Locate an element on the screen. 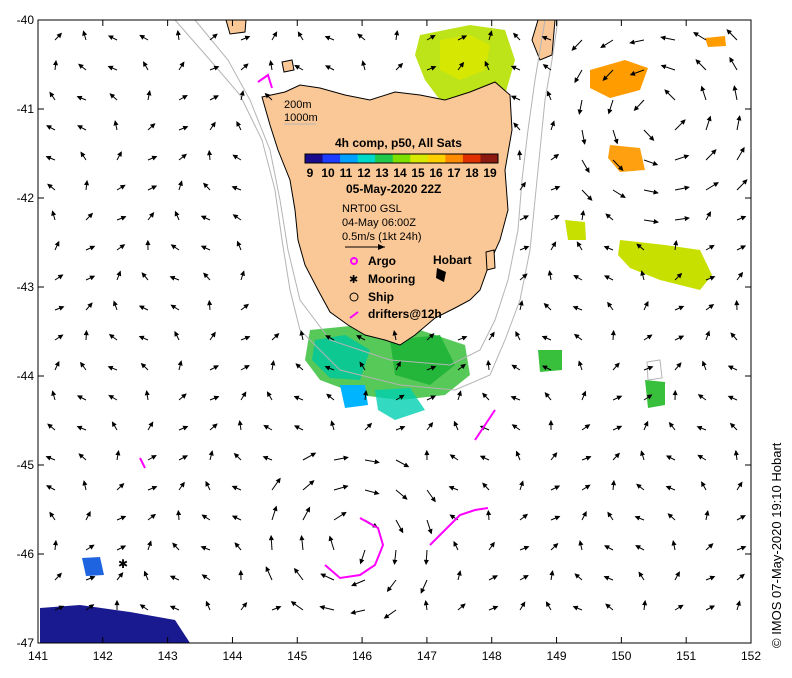 This screenshot has height=678, width=792. colorbar-label: 9 is located at coordinates (310, 173).